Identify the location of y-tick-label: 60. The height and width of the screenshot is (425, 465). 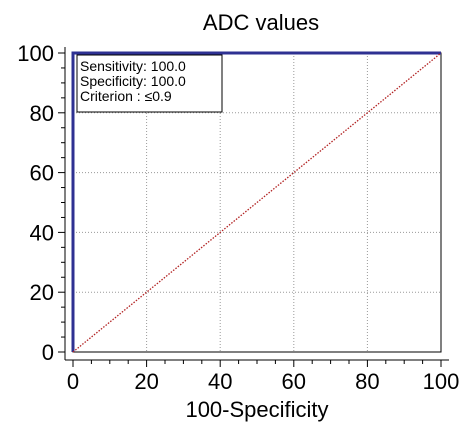
(42, 173).